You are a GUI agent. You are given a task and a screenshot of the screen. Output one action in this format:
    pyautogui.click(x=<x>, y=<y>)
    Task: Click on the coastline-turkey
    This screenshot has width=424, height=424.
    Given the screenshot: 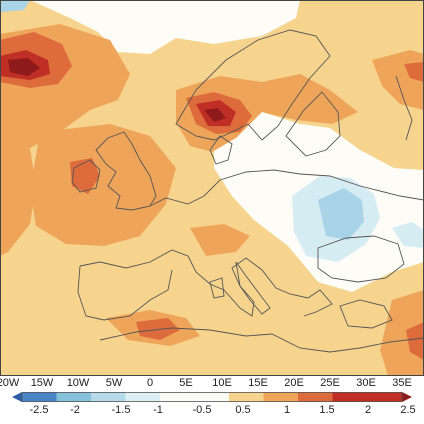 What is the action you would take?
    pyautogui.click(x=366, y=314)
    